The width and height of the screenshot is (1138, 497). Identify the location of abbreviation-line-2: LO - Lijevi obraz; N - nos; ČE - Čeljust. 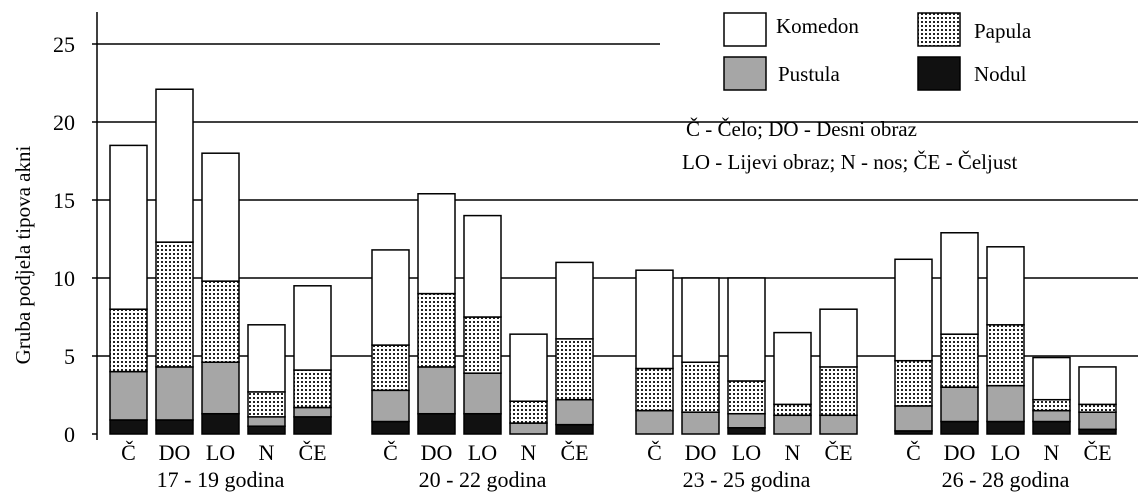
(850, 162).